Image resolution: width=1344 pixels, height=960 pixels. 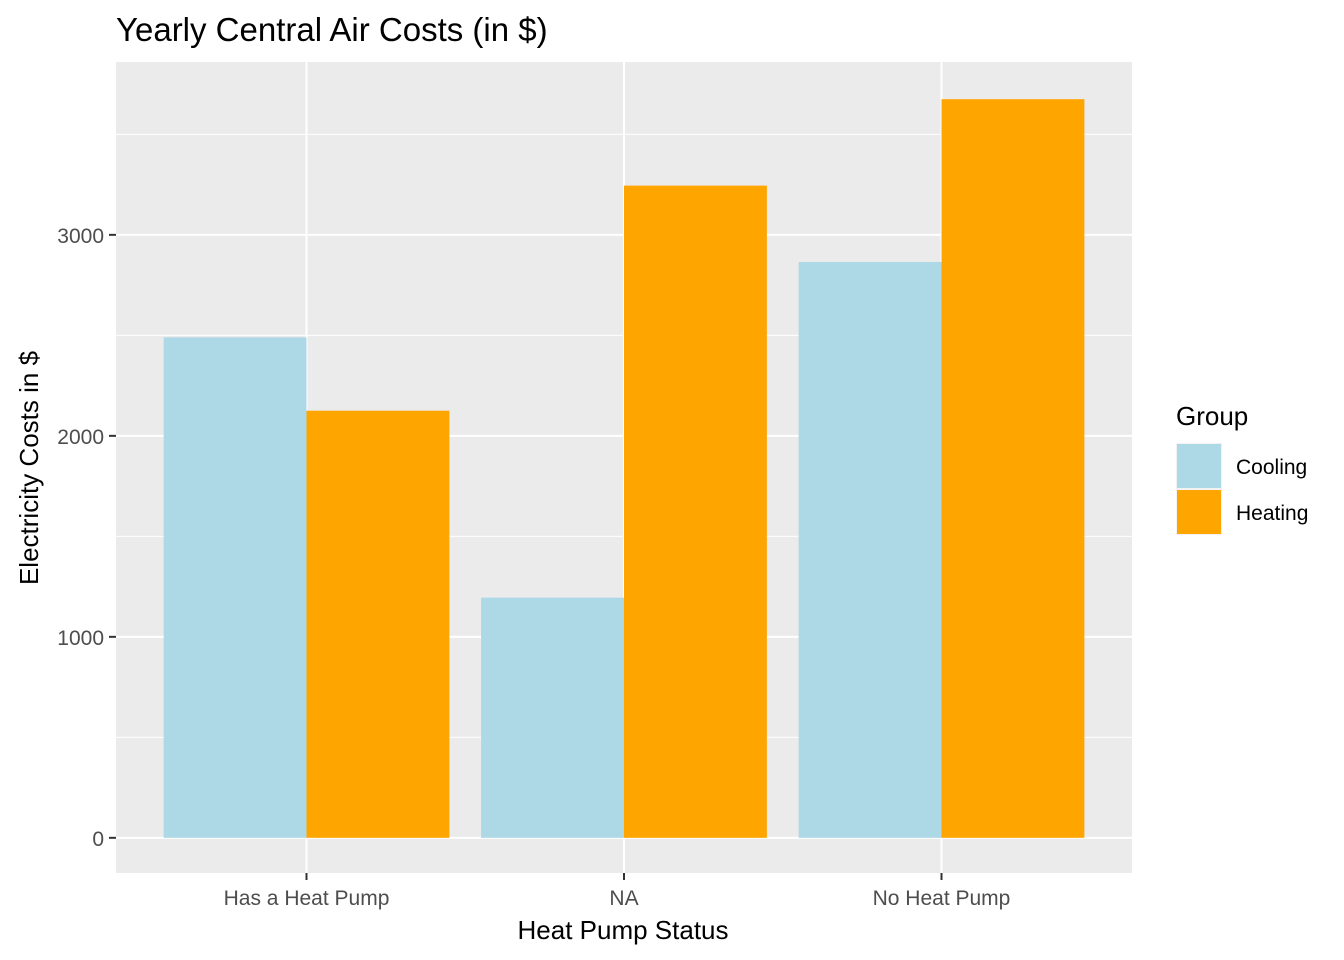 I want to click on y-tick-label: 1000, so click(x=80, y=638).